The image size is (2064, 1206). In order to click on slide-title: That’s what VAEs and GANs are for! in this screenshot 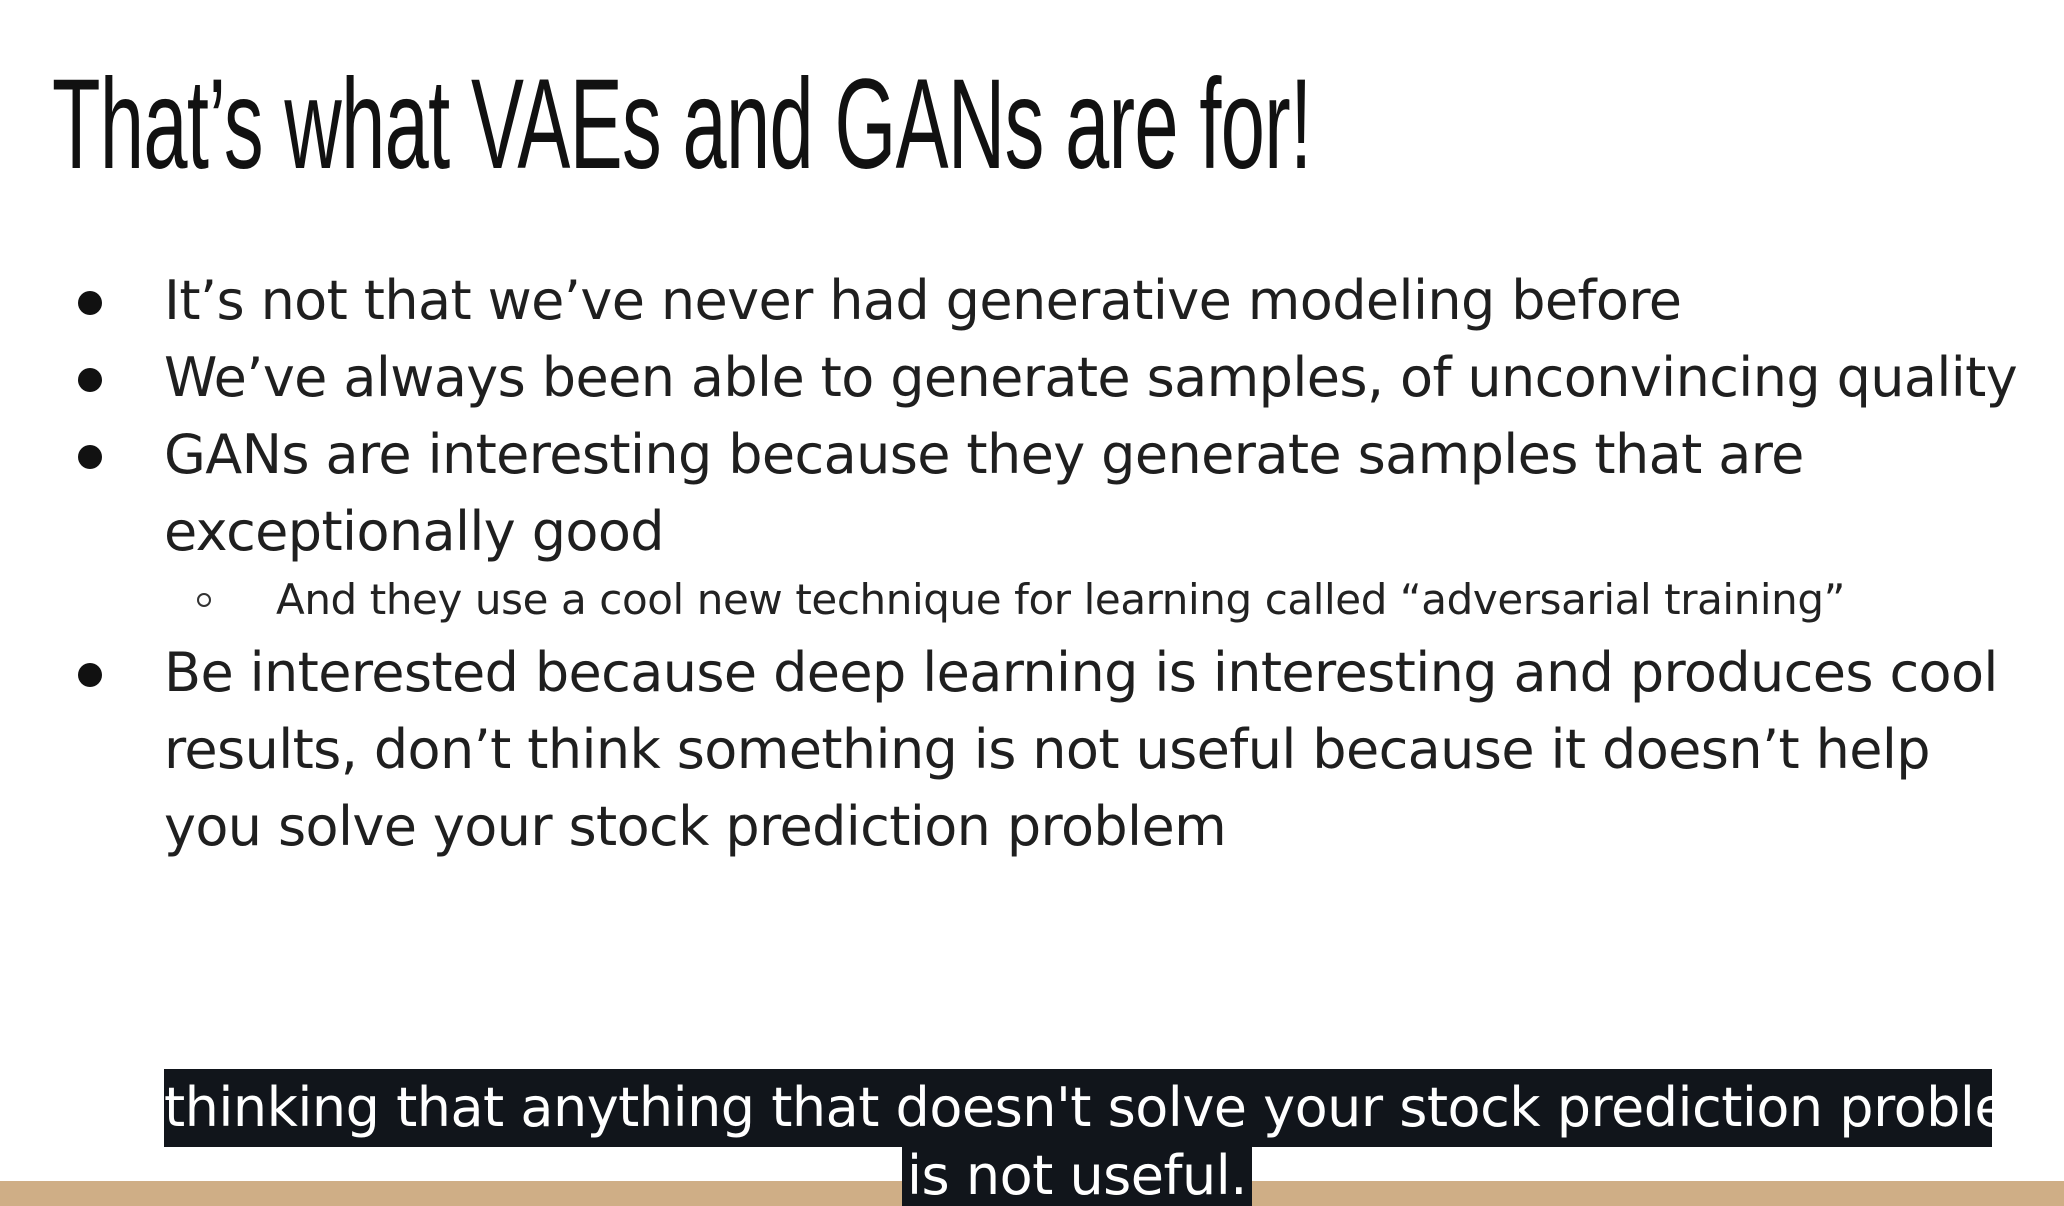, I will do `click(682, 124)`.